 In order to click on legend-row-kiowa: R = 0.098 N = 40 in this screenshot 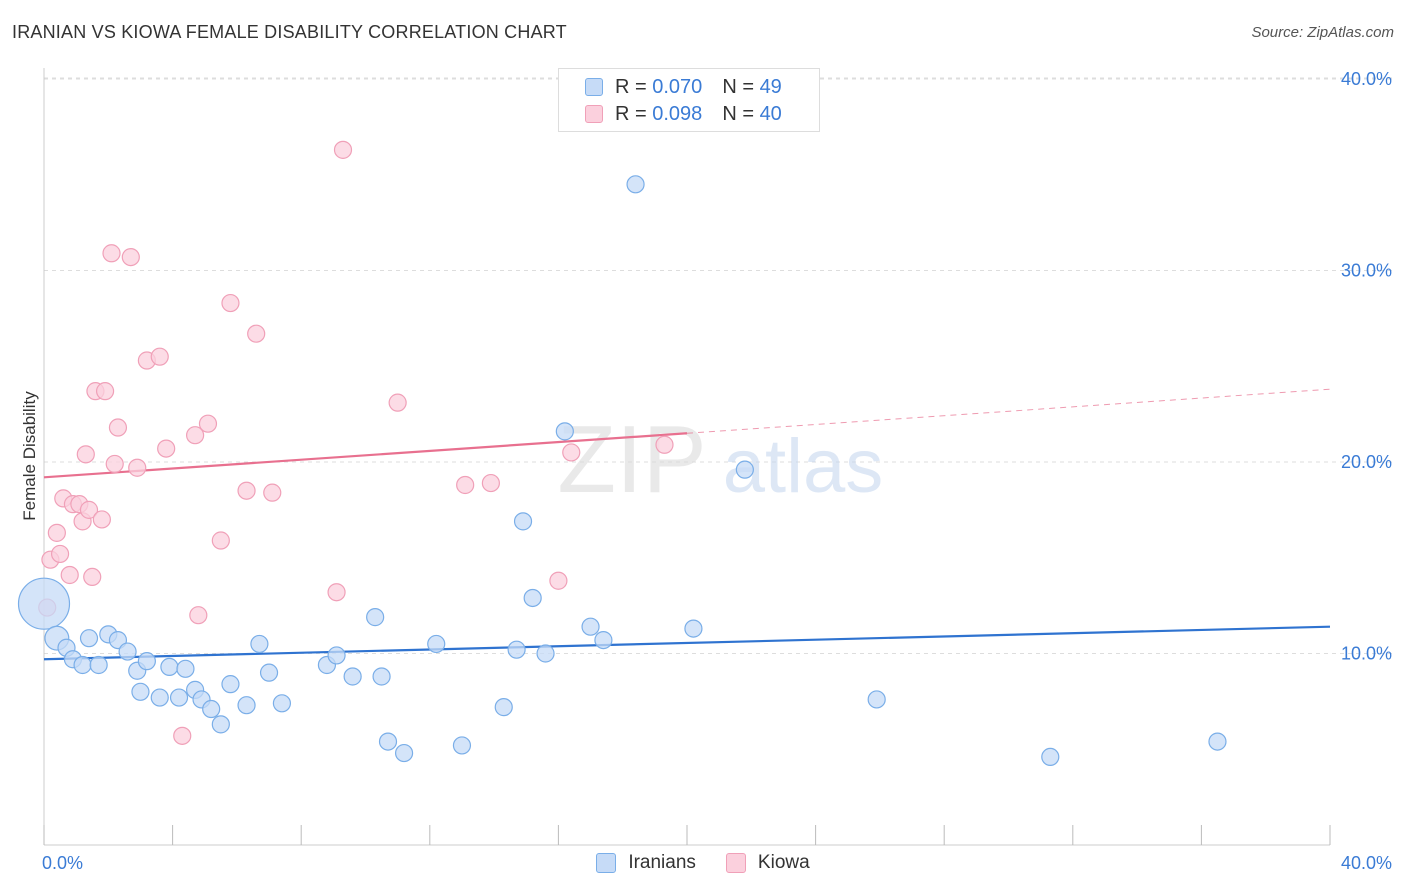, I will do `click(683, 114)`.